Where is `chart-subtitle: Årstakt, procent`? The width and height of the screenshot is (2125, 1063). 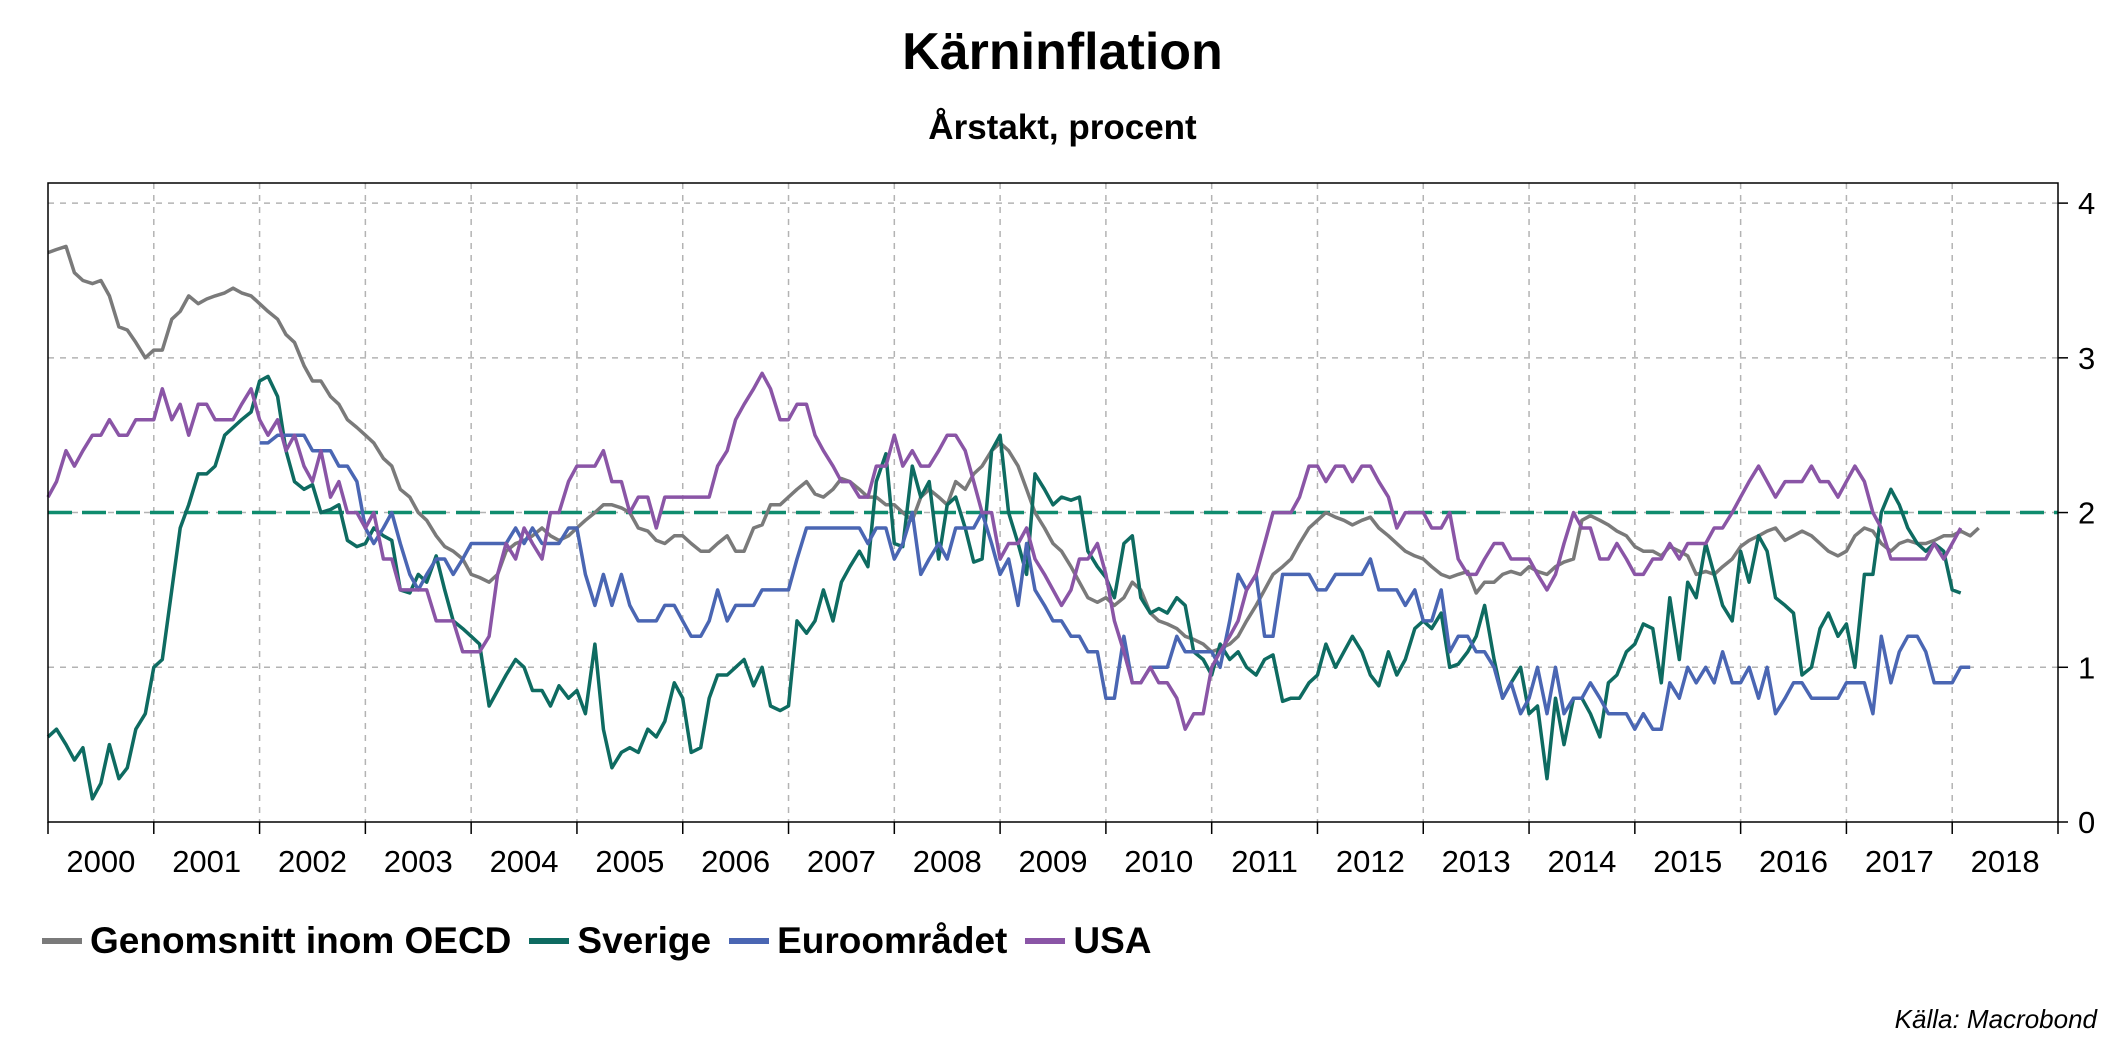
chart-subtitle: Årstakt, procent is located at coordinates (1062, 127).